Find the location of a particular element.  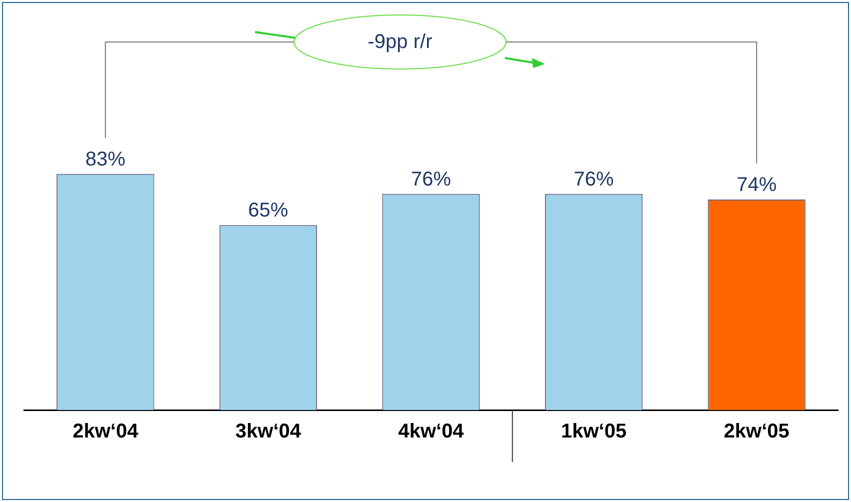

x-tick-label: 3kw‘04 is located at coordinates (268, 431).